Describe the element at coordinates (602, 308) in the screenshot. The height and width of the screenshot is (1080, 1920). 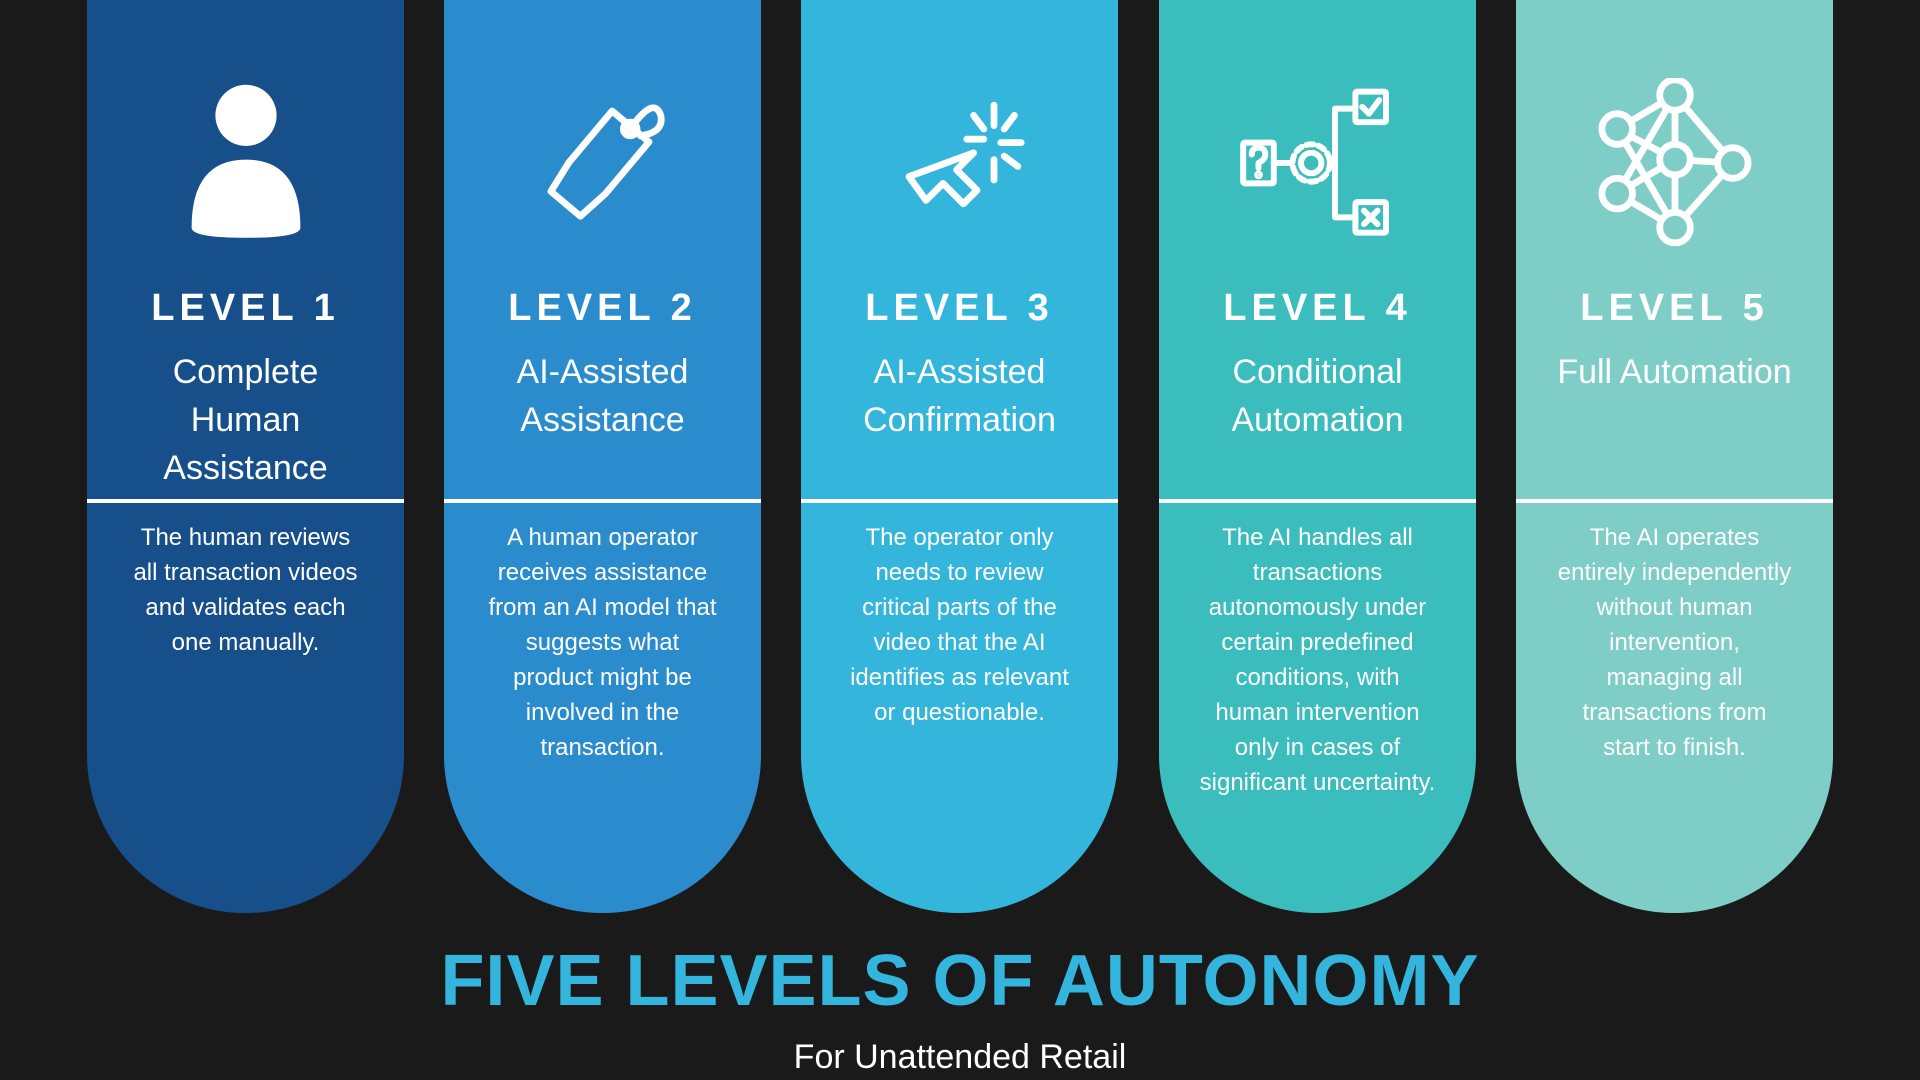
I see `level-2-label: LEVEL 2` at that location.